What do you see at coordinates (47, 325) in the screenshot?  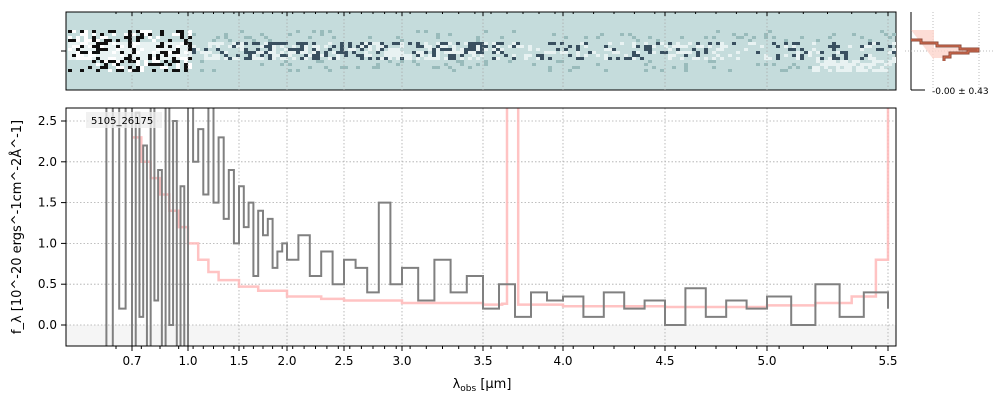 I see `y-tick-label: 0.0` at bounding box center [47, 325].